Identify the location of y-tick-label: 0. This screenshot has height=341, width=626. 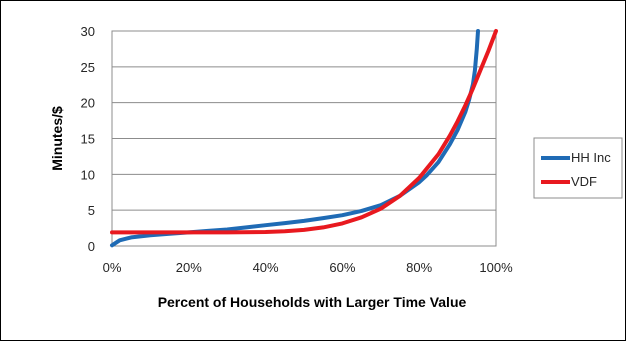
(91, 246).